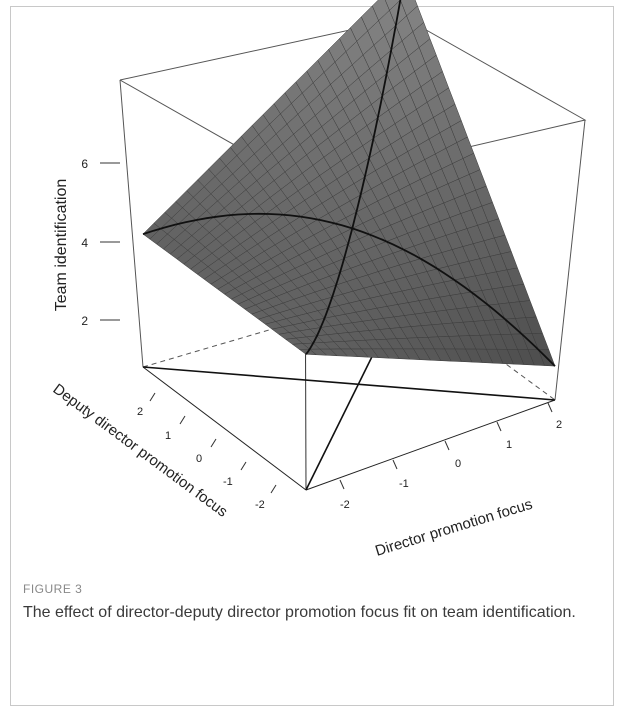 The width and height of the screenshot is (624, 706). I want to click on z-tick-label: 2, so click(84, 321).